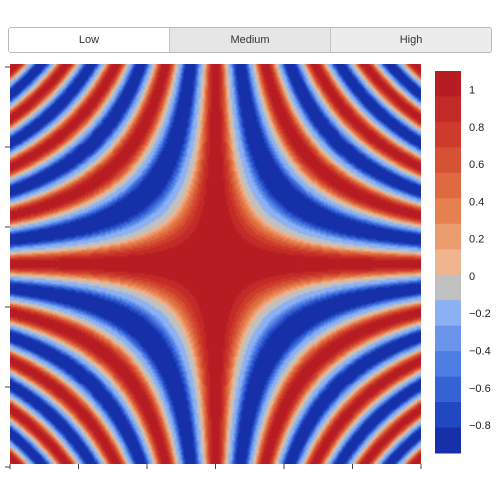 The height and width of the screenshot is (500, 500). What do you see at coordinates (476, 128) in the screenshot?
I see `colorbar-tick-label: 0.8` at bounding box center [476, 128].